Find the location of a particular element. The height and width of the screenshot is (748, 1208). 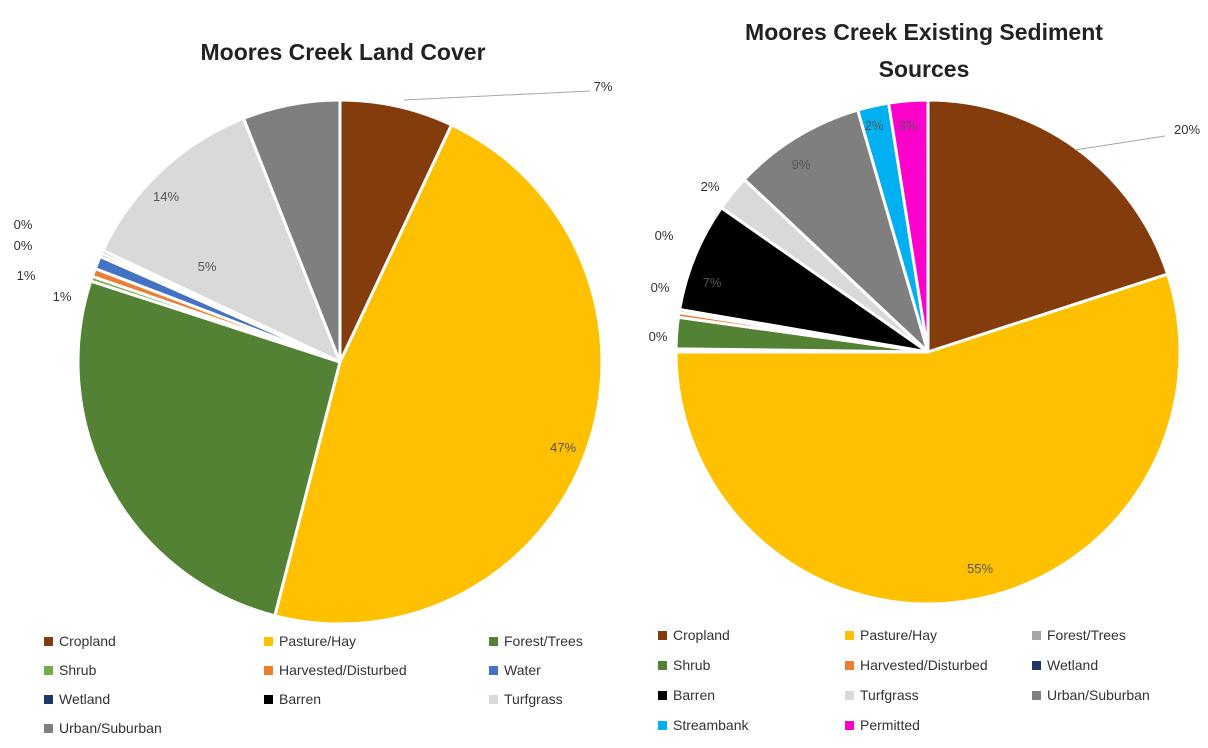

legend-item-shrub: Shrub is located at coordinates (70, 670).